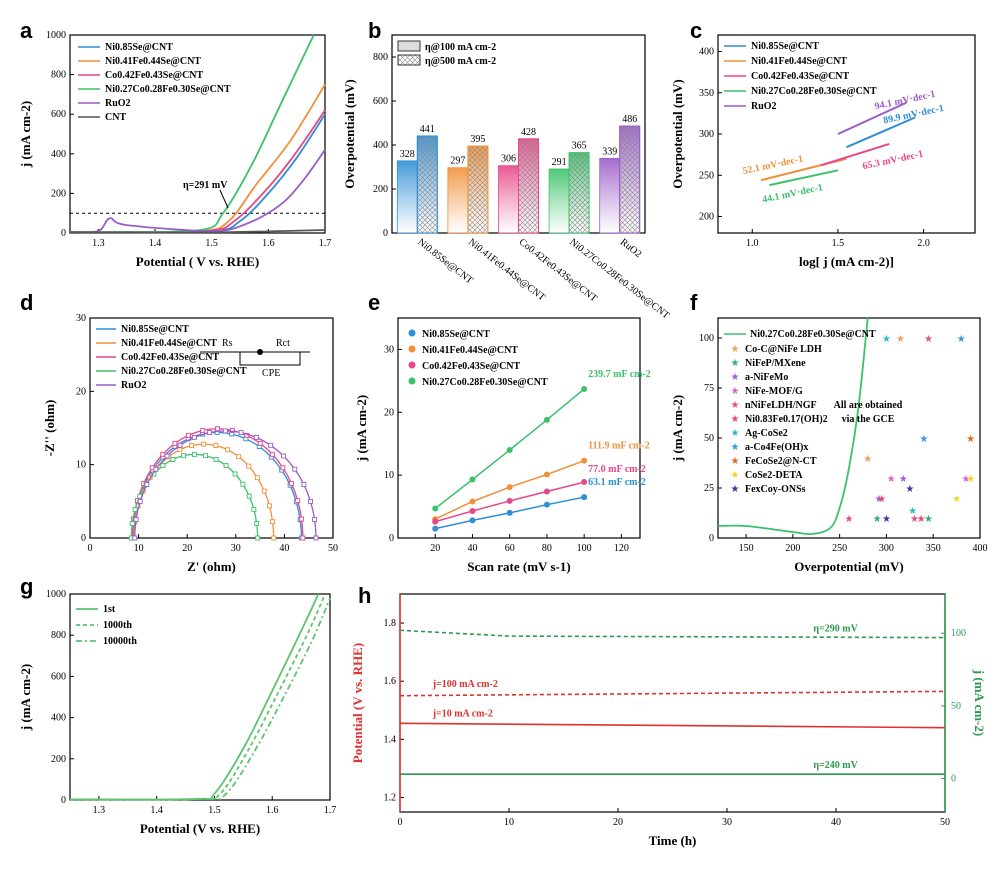  I want to click on x-tick-label: 40, so click(472, 548).